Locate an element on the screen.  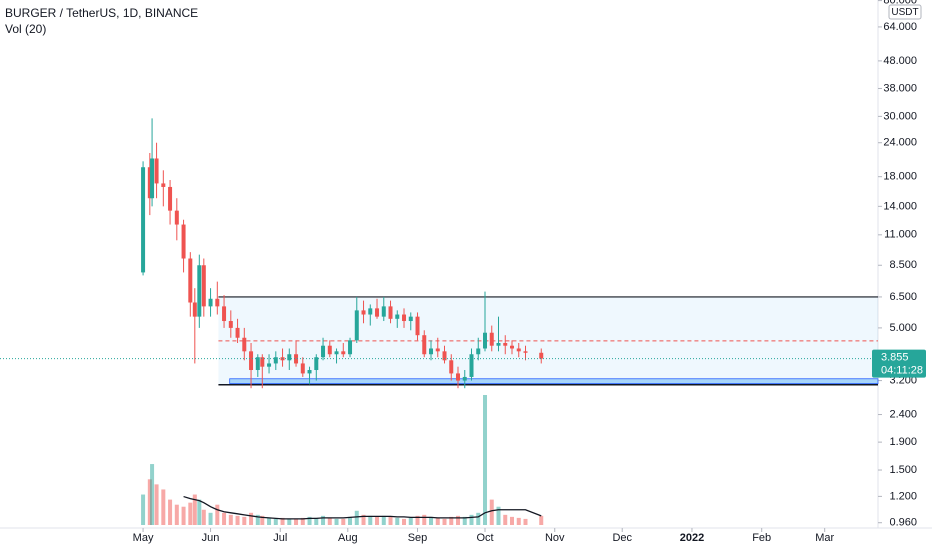
x-tick-label: Sep is located at coordinates (418, 538).